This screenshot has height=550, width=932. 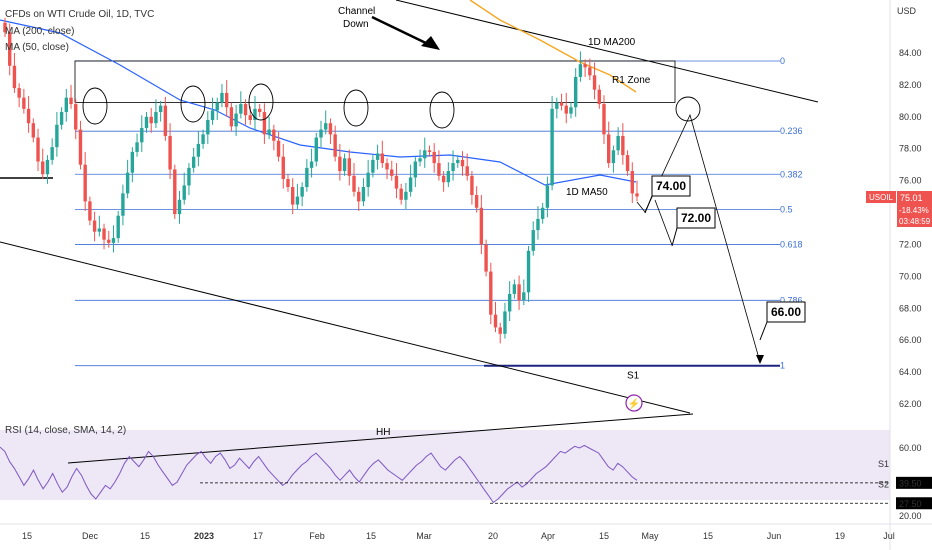 I want to click on fib-label: 1, so click(x=782, y=366).